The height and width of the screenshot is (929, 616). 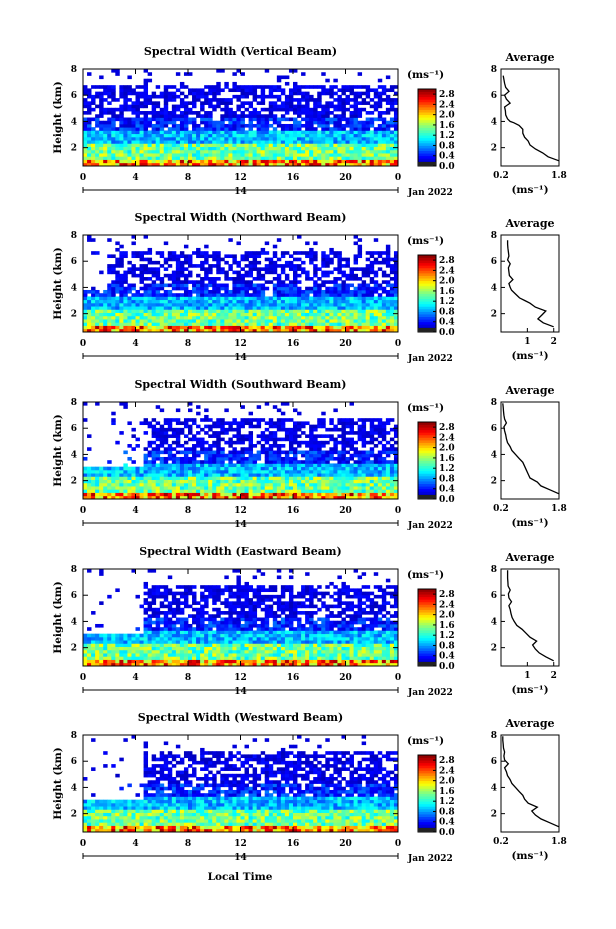 What do you see at coordinates (427, 116) in the screenshot?
I see `colorbar-segment` at bounding box center [427, 116].